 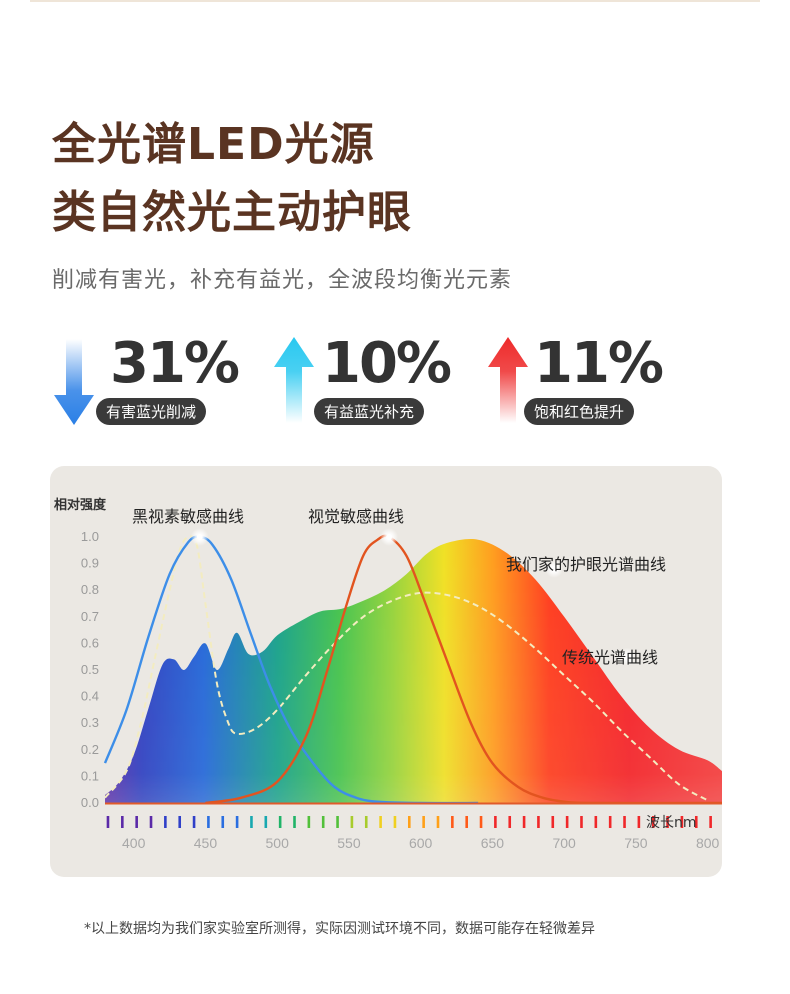 What do you see at coordinates (599, 363) in the screenshot?
I see `stat-value: 11%` at bounding box center [599, 363].